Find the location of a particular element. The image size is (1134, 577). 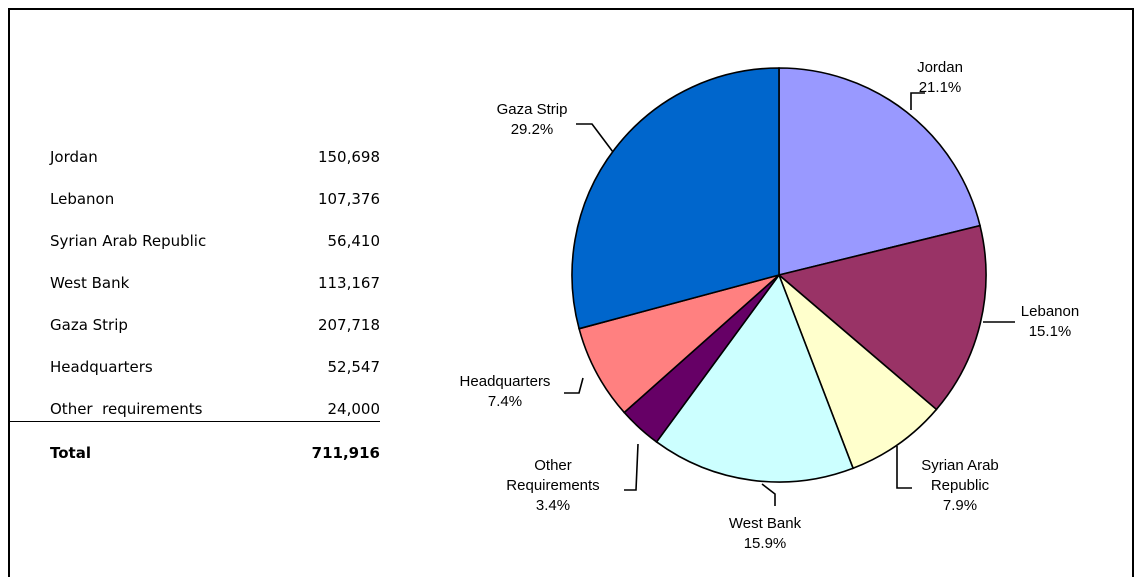

pie-slice-west-bank is located at coordinates (755, 378).